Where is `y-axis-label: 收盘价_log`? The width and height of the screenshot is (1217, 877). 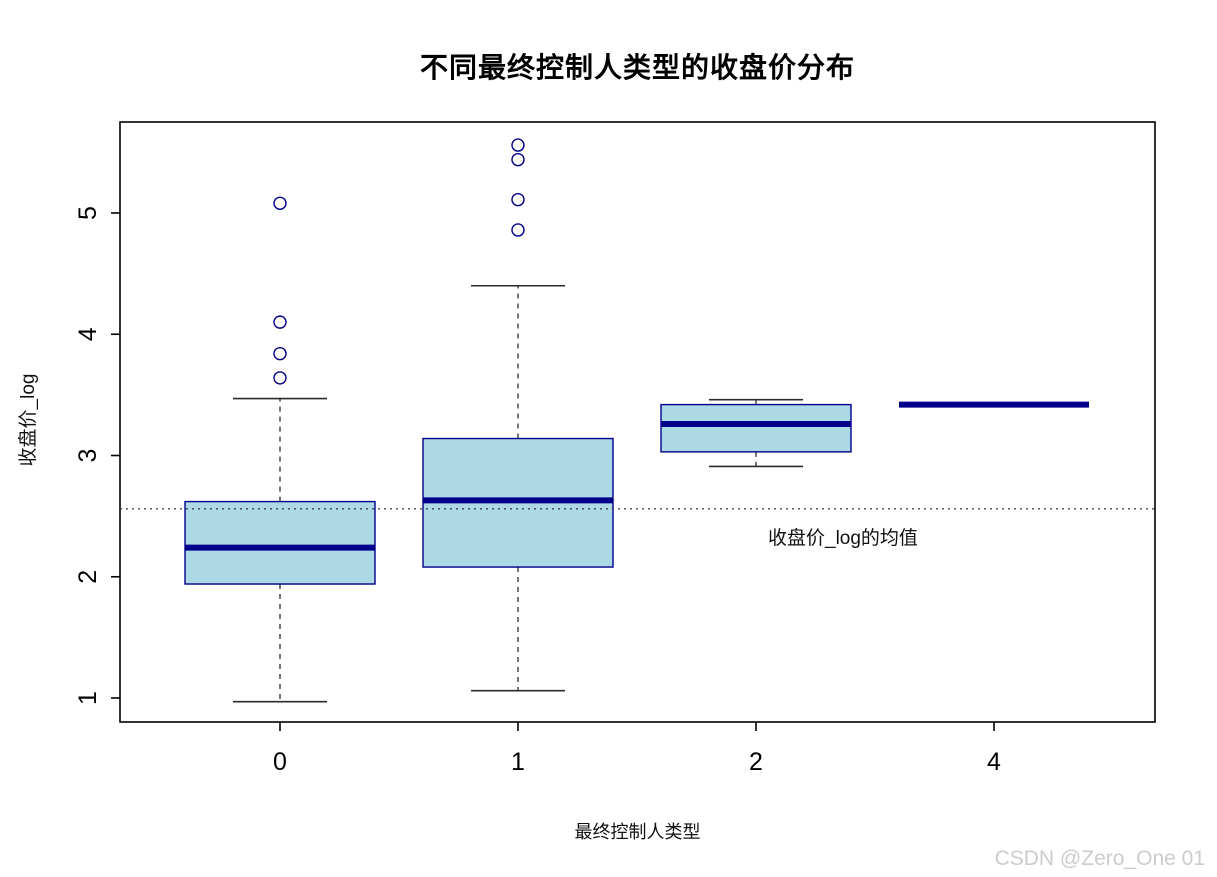 y-axis-label: 收盘价_log is located at coordinates (28, 420).